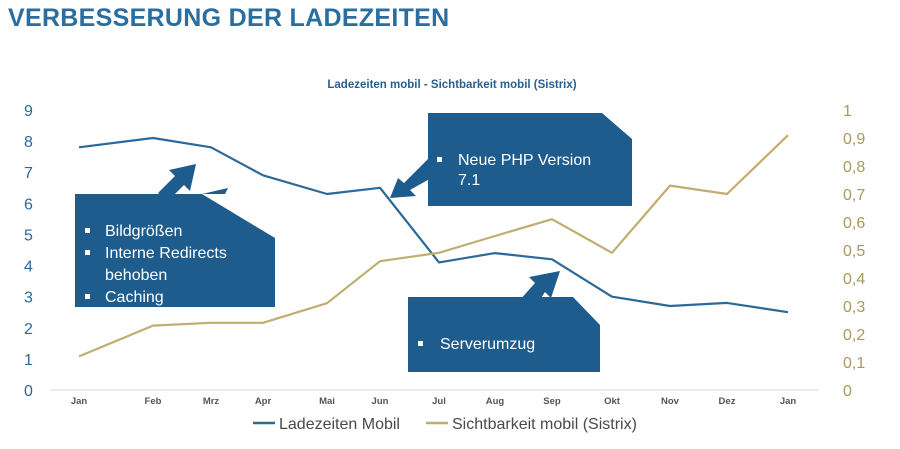 The width and height of the screenshot is (900, 449). I want to click on y-right-tick-label: 0,9, so click(854, 139).